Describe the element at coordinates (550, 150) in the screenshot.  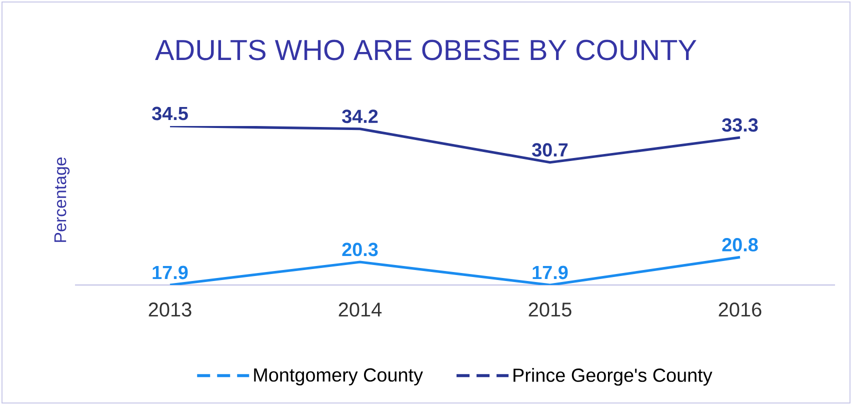
I see `data-label: 30.7` at that location.